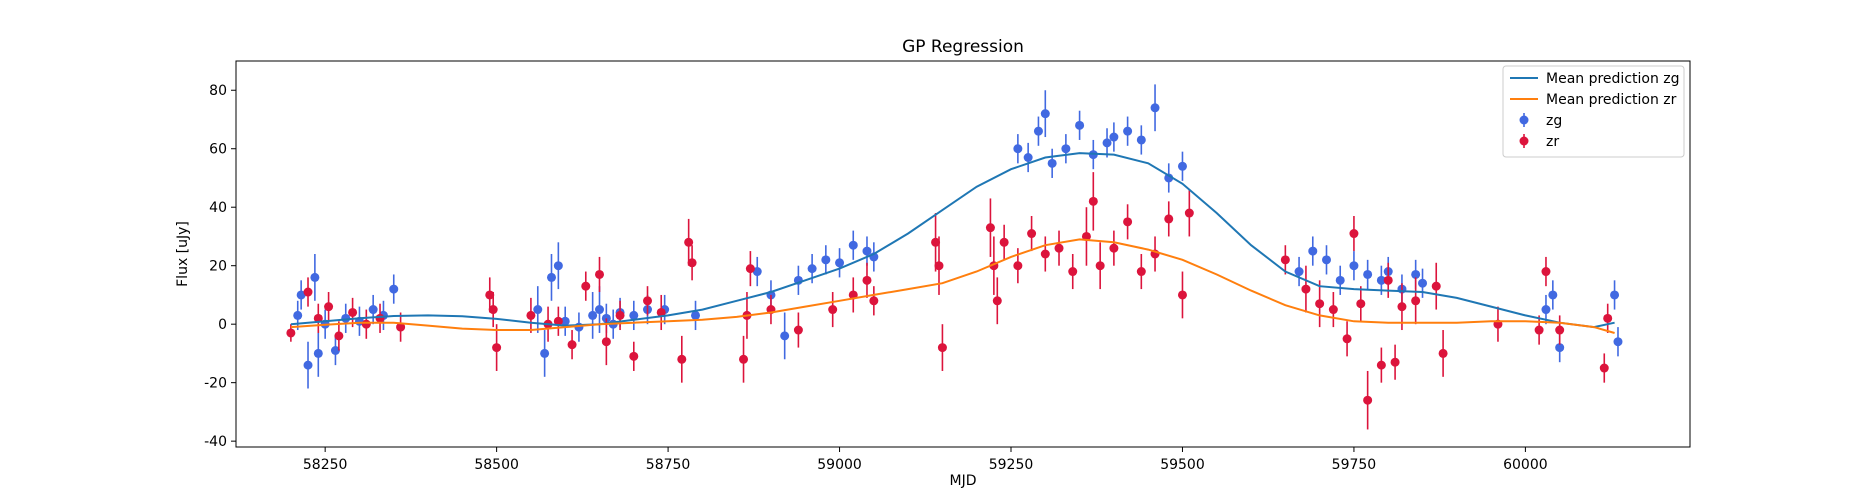  I want to click on legend-label: zg, so click(1554, 121).